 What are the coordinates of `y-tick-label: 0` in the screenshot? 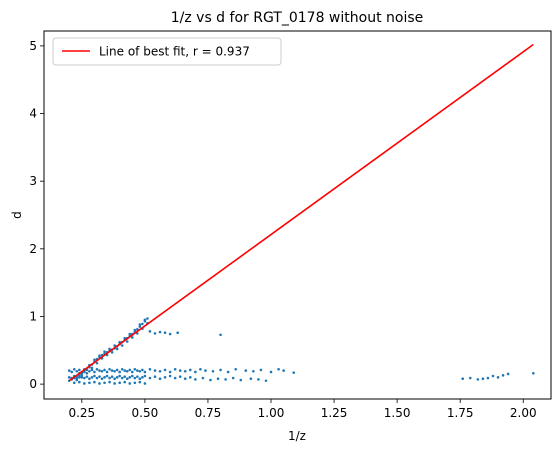 It's located at (33, 384).